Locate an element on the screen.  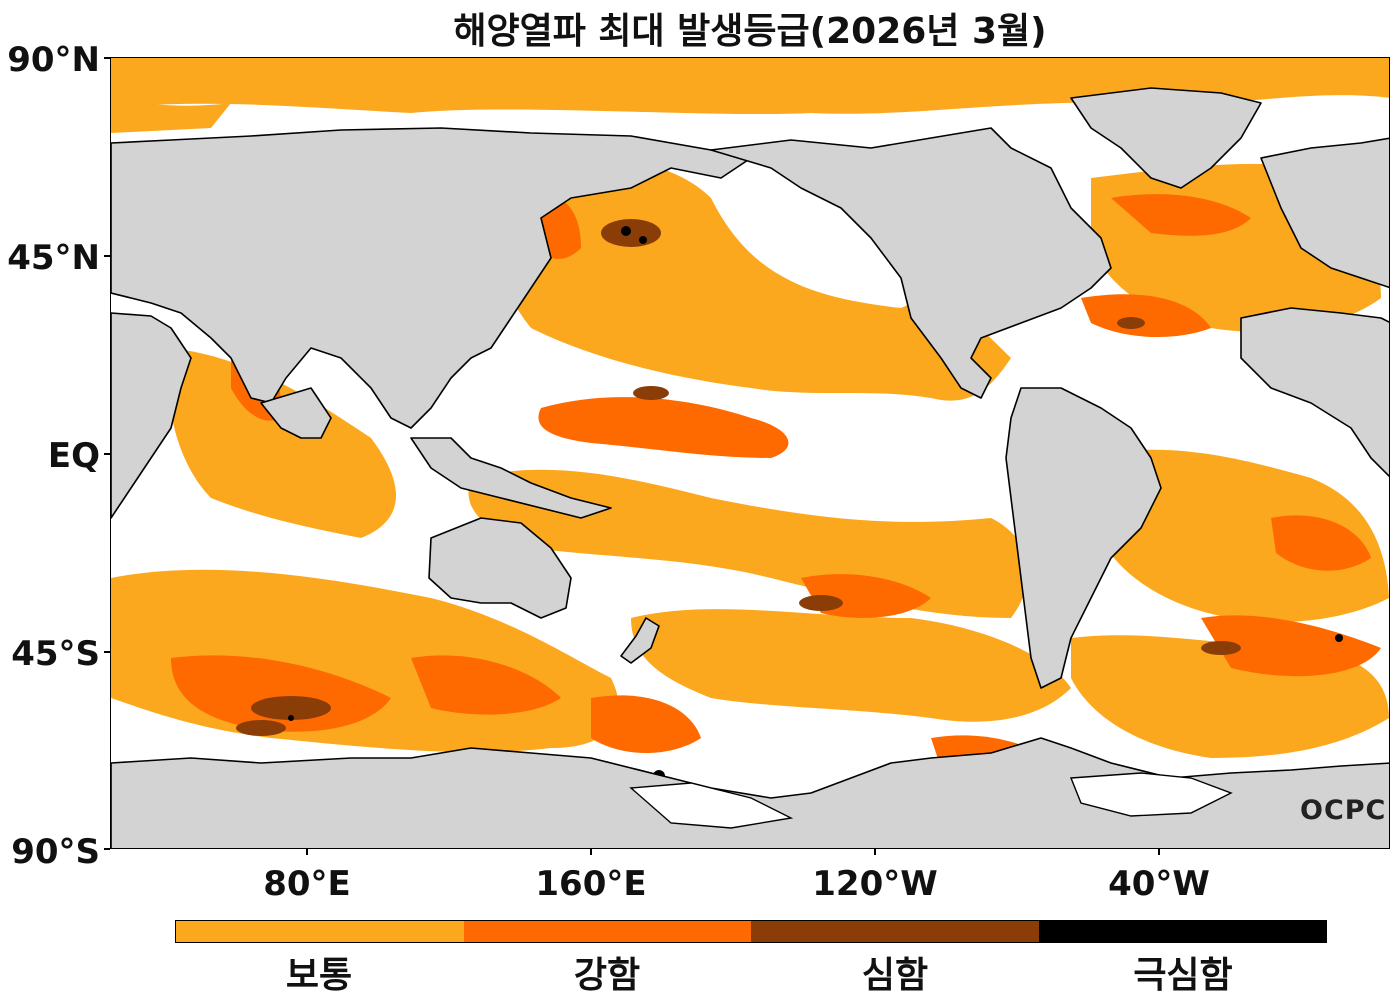
landmass-greenland is located at coordinates (1166, 138).